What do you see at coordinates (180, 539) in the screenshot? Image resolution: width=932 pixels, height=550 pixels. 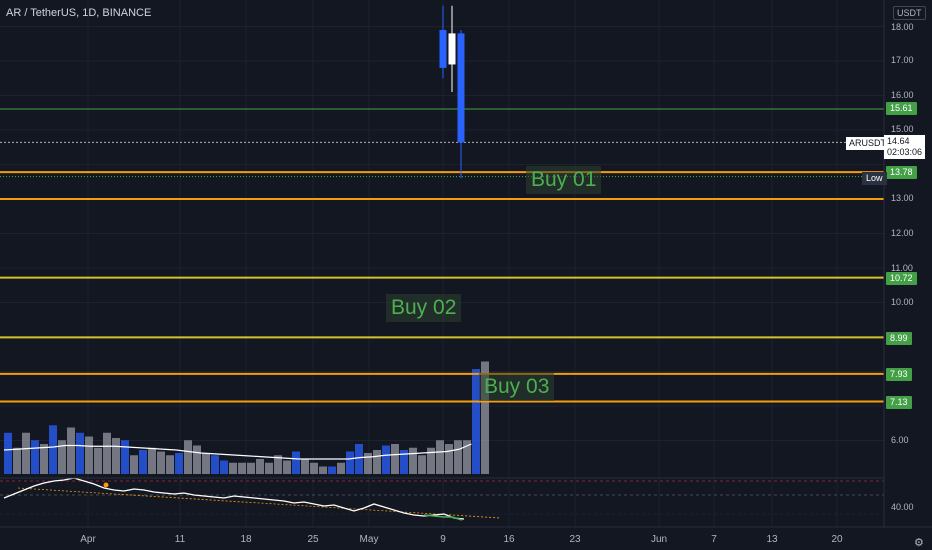 I see `time-tick: 11` at bounding box center [180, 539].